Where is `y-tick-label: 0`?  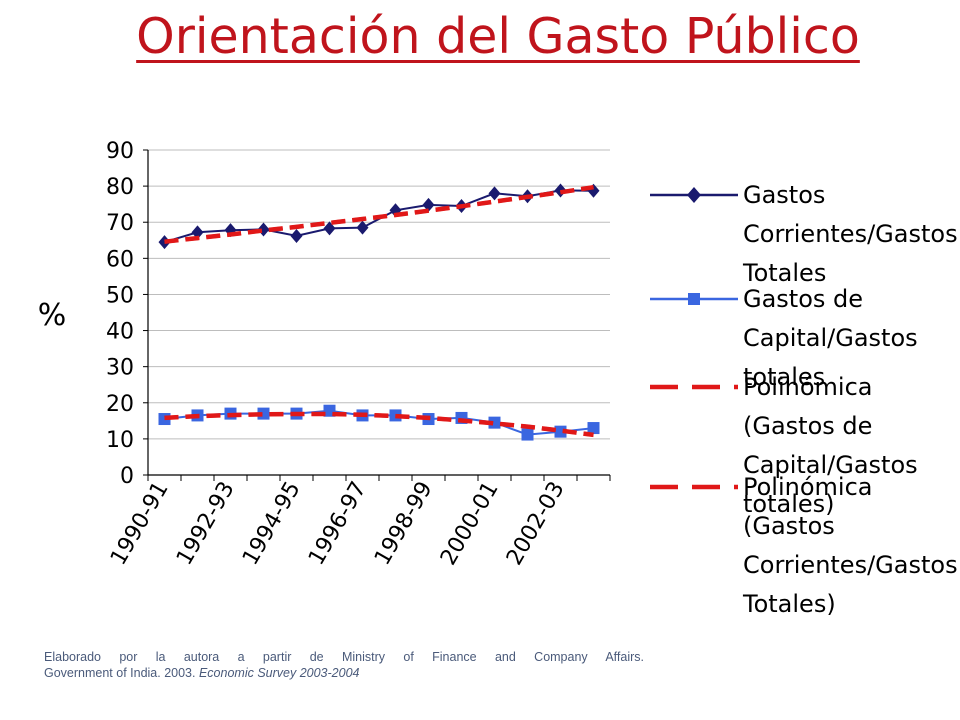 y-tick-label: 0 is located at coordinates (127, 476).